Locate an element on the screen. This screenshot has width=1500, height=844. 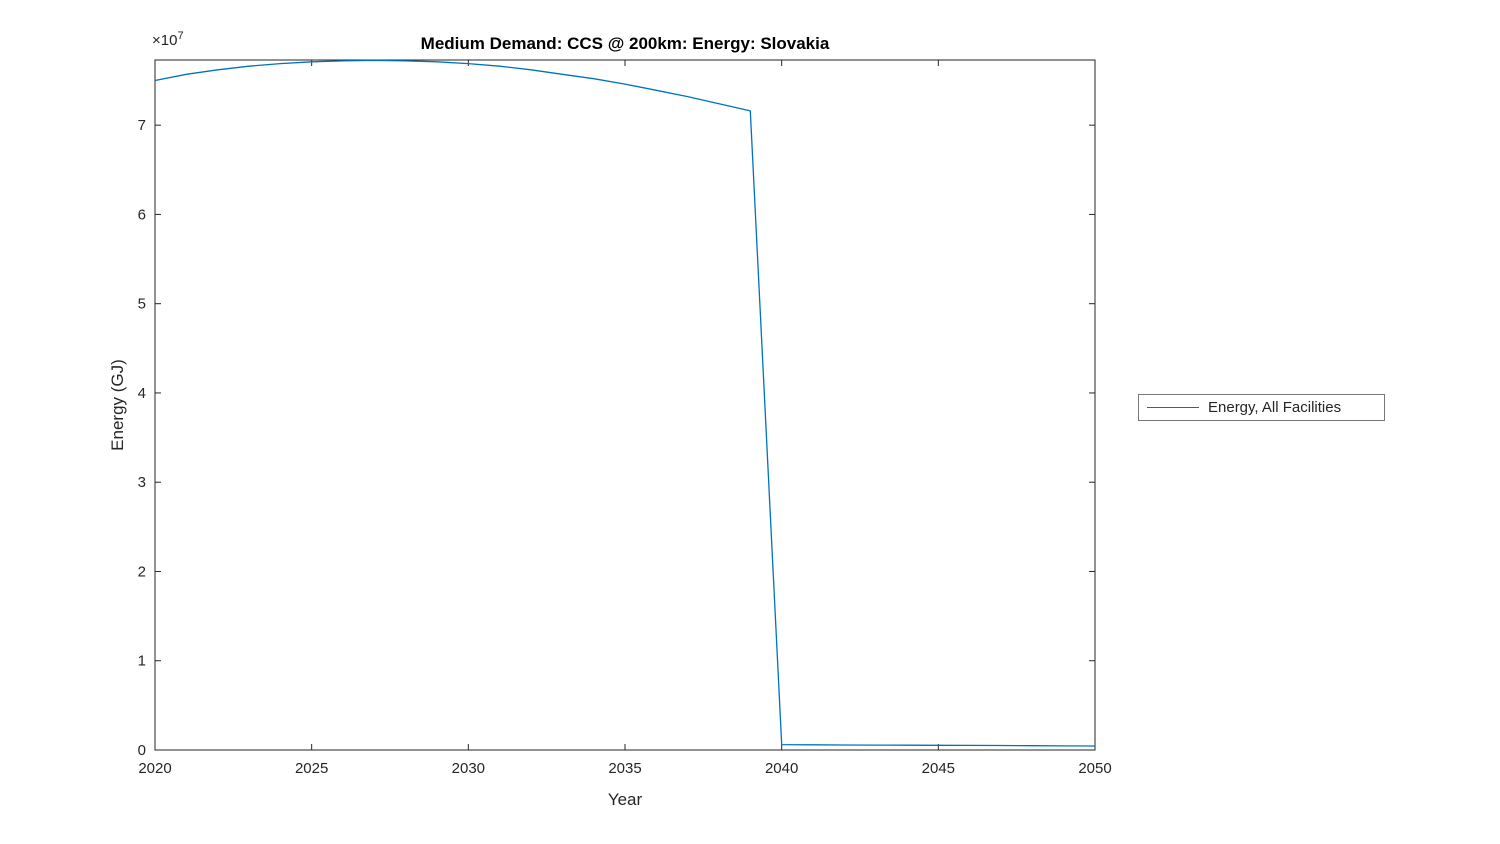
y-tick-label: 5 is located at coordinates (142, 304).